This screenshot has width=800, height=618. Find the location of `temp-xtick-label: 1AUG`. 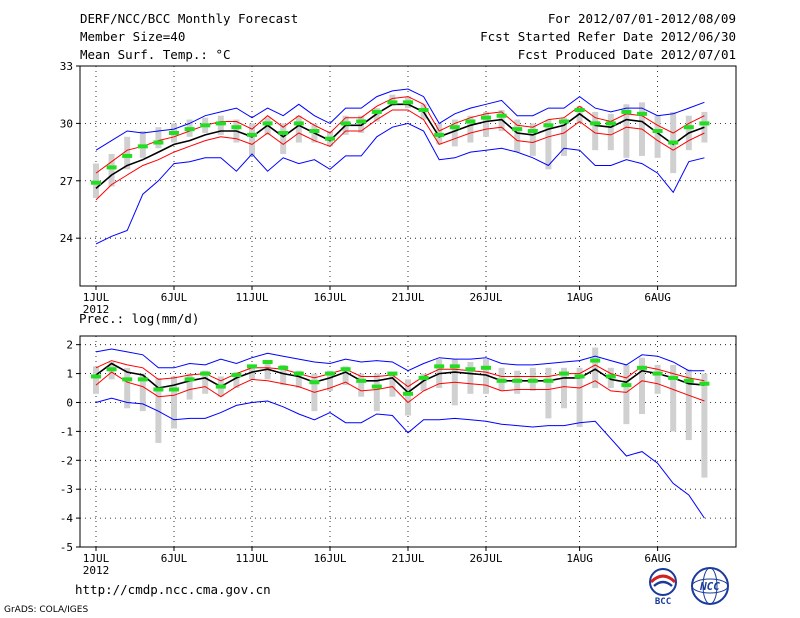

temp-xtick-label: 1AUG is located at coordinates (579, 297).